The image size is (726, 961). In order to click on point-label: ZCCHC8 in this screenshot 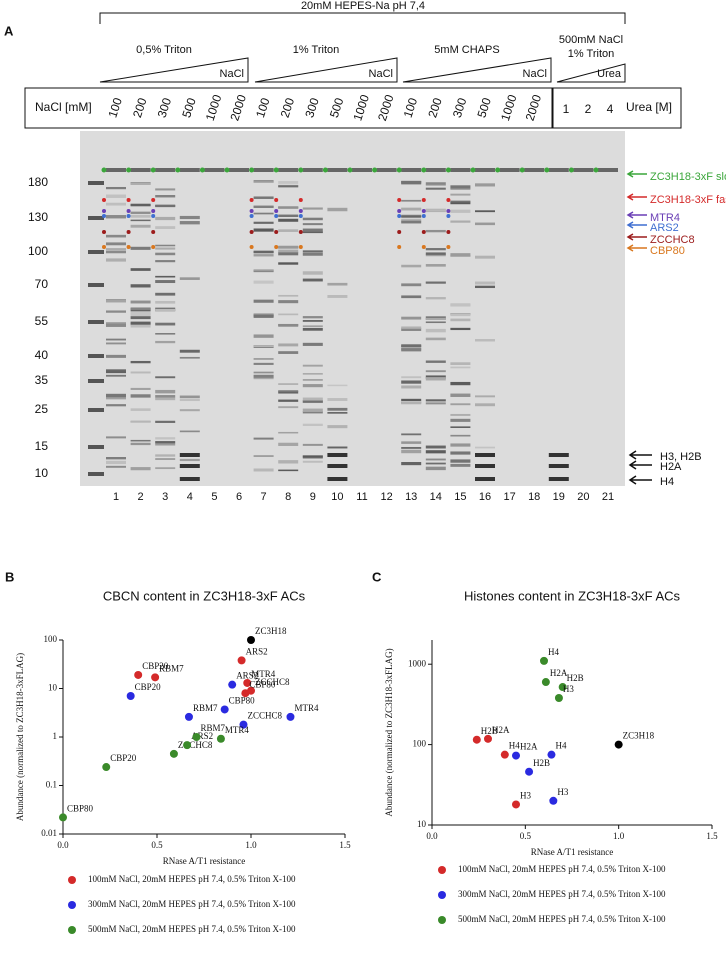, I will do `click(195, 745)`.